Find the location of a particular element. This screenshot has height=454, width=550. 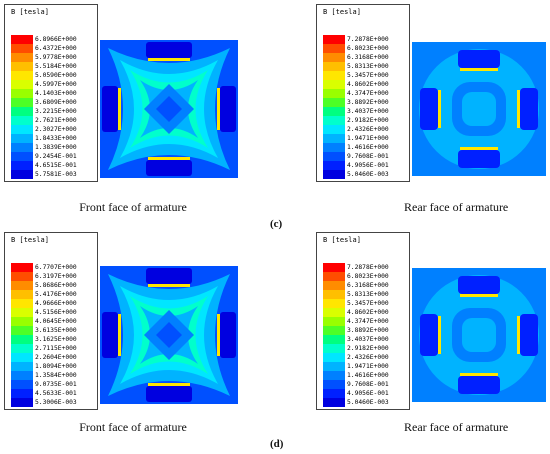

legend-value: 2.2604E+000 is located at coordinates (56, 357).